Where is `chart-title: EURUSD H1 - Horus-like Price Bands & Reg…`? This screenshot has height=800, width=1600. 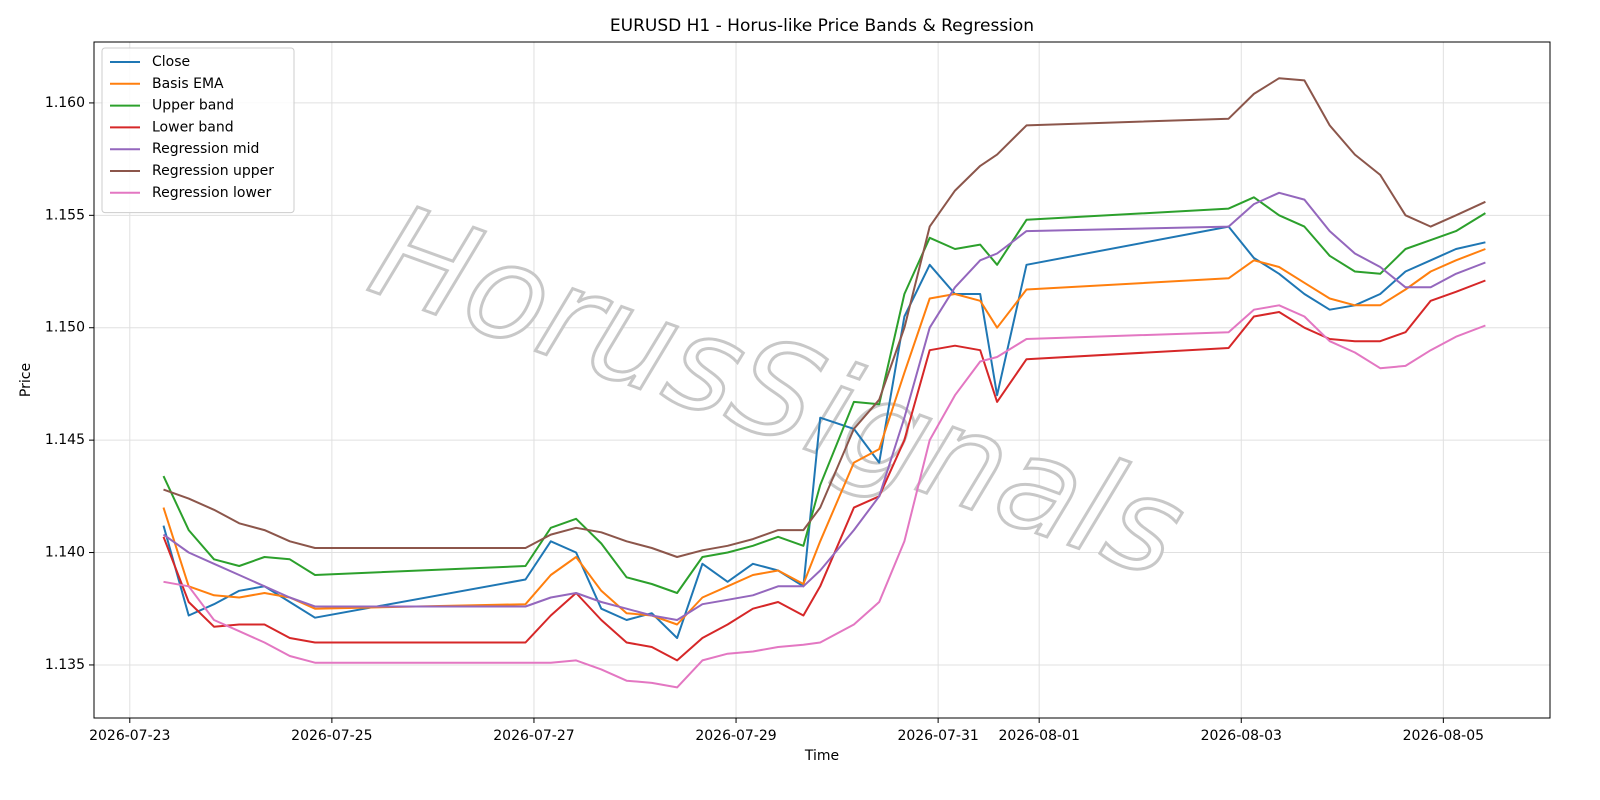
chart-title: EURUSD H1 - Horus-like Price Bands & Reg… is located at coordinates (822, 26).